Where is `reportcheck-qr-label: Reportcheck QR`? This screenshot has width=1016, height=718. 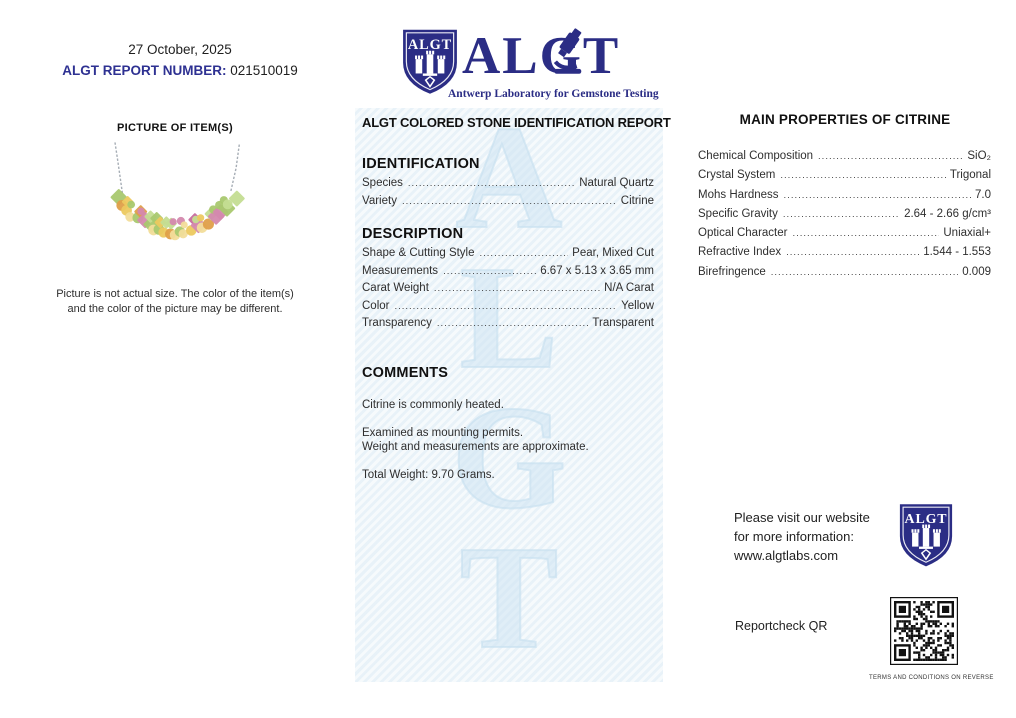
reportcheck-qr-label: Reportcheck QR is located at coordinates (781, 626).